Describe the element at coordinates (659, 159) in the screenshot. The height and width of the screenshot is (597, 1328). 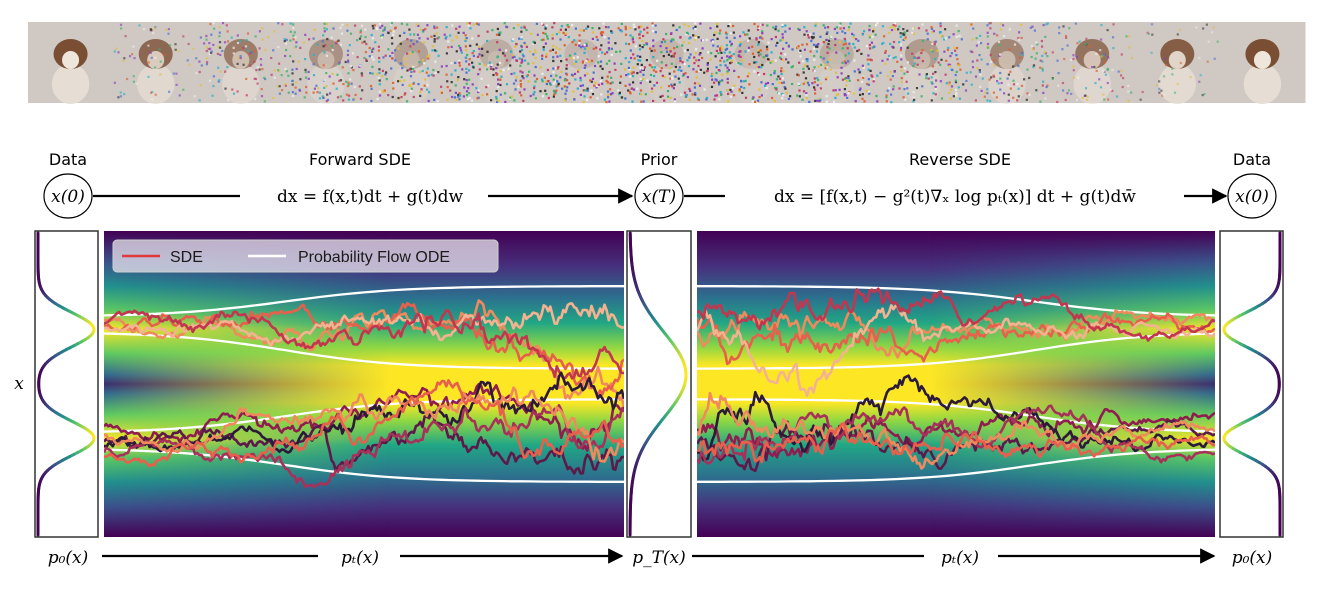
I see `prior-label: Prior` at that location.